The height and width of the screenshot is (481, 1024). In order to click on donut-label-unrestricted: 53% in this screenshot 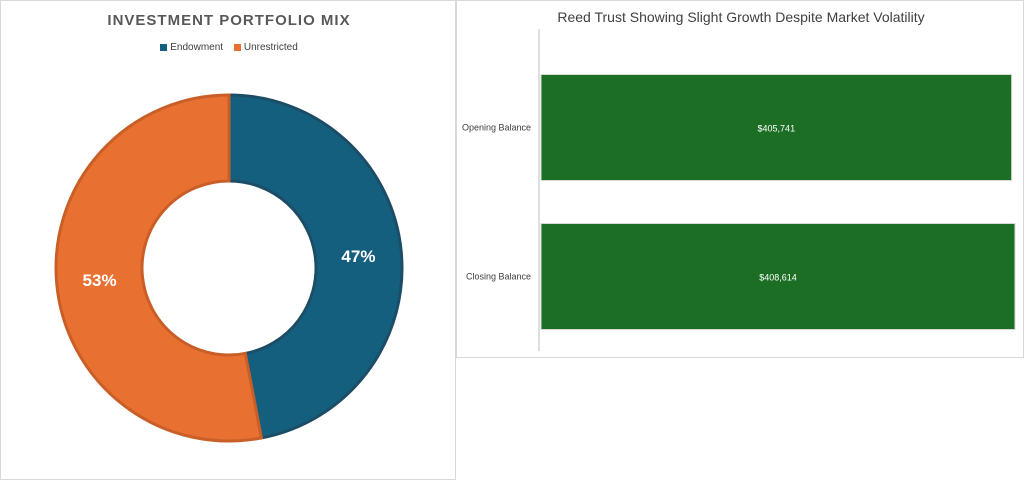, I will do `click(100, 280)`.